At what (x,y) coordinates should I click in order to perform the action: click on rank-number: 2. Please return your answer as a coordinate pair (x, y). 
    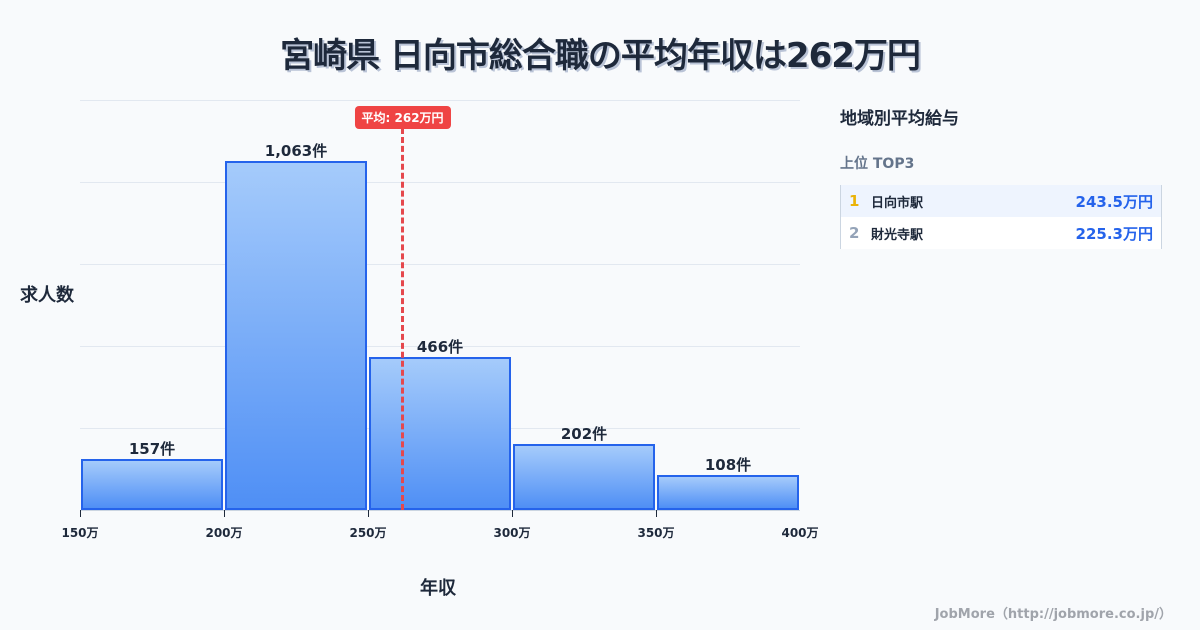
    Looking at the image, I should click on (854, 233).